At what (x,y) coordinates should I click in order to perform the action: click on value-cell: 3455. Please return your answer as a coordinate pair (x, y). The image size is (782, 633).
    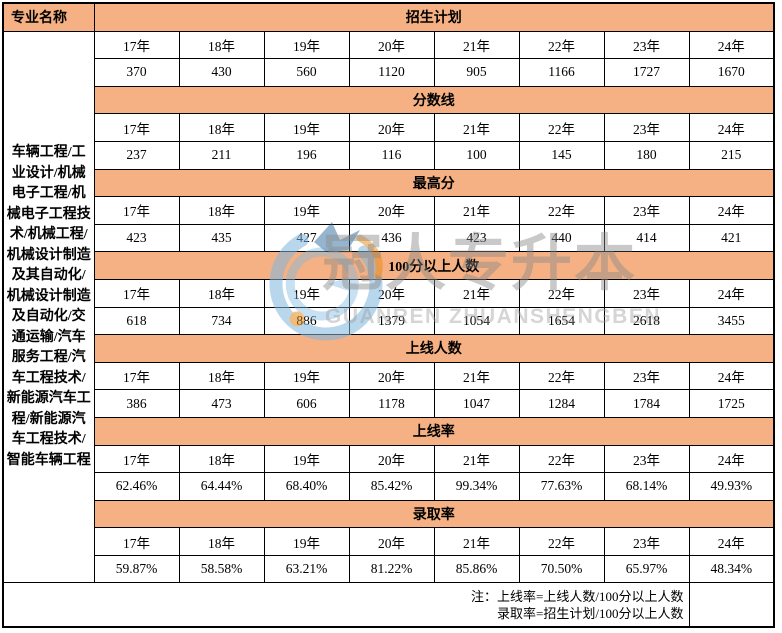
    Looking at the image, I should click on (731, 321).